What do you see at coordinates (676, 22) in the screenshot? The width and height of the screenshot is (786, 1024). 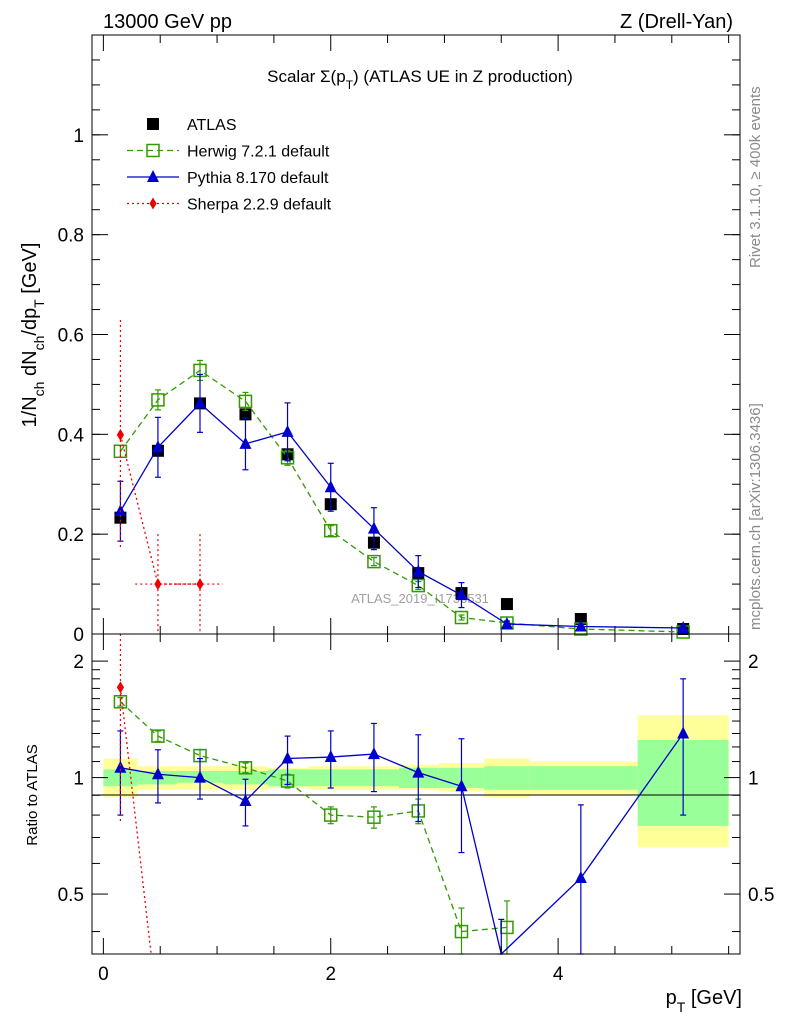 I see `header-right: Z (Drell-Yan)` at bounding box center [676, 22].